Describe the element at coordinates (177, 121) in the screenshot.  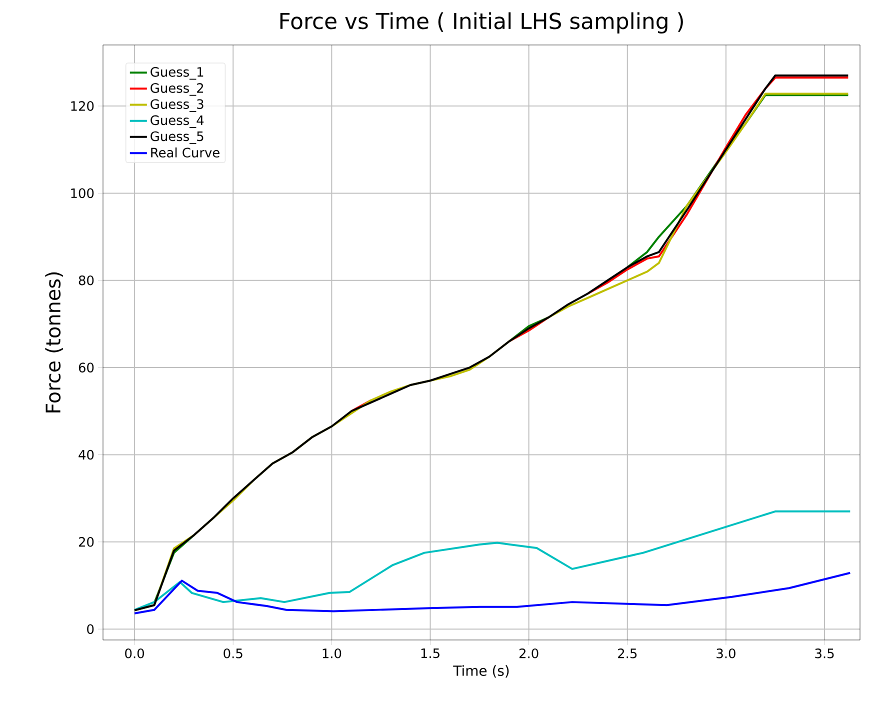
I see `legend-label: Guess_4` at that location.